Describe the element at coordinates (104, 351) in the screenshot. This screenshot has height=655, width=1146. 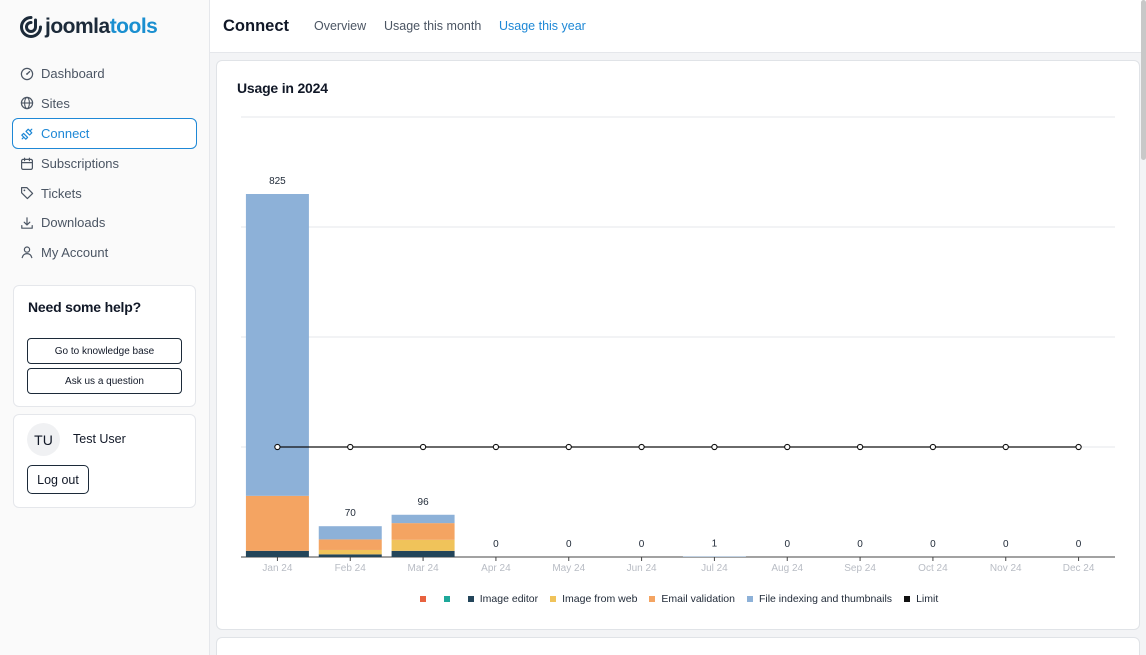
I see `knowledge-base-button: Go to knowledge base` at that location.